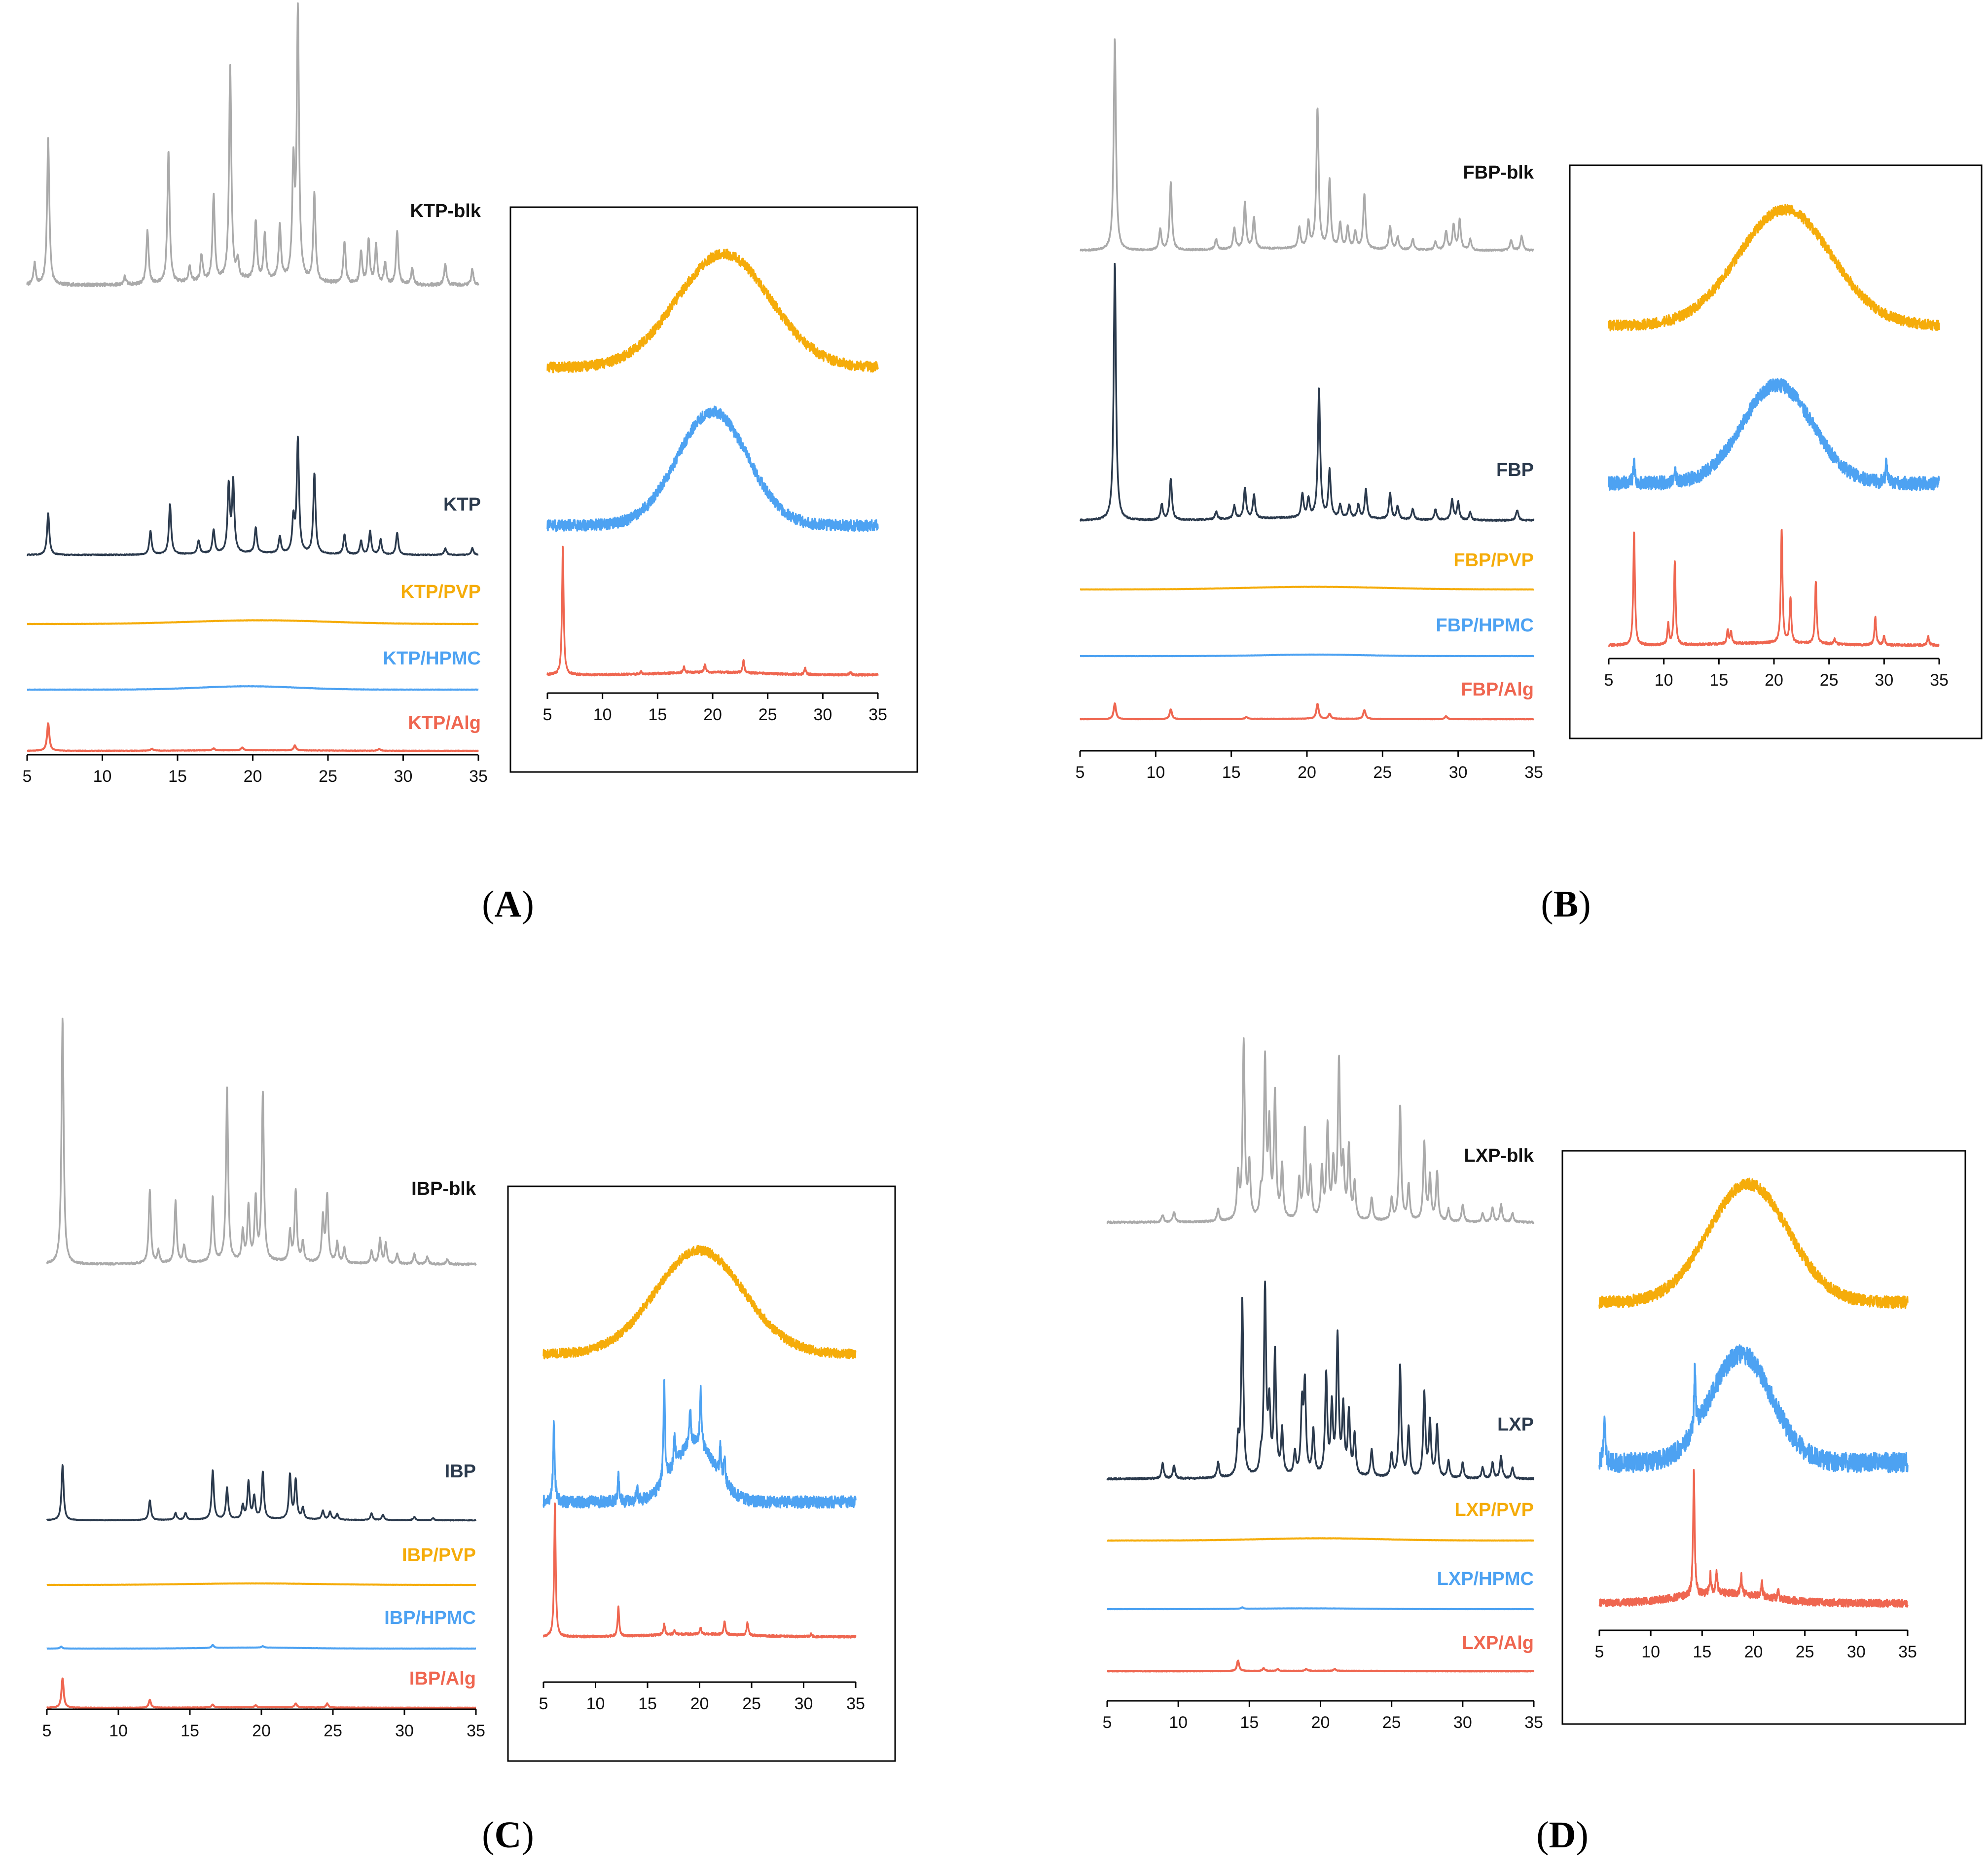 Image resolution: width=1988 pixels, height=1873 pixels. What do you see at coordinates (712, 611) in the screenshot?
I see `panel-a-inset-trace-ktp-alg` at bounding box center [712, 611].